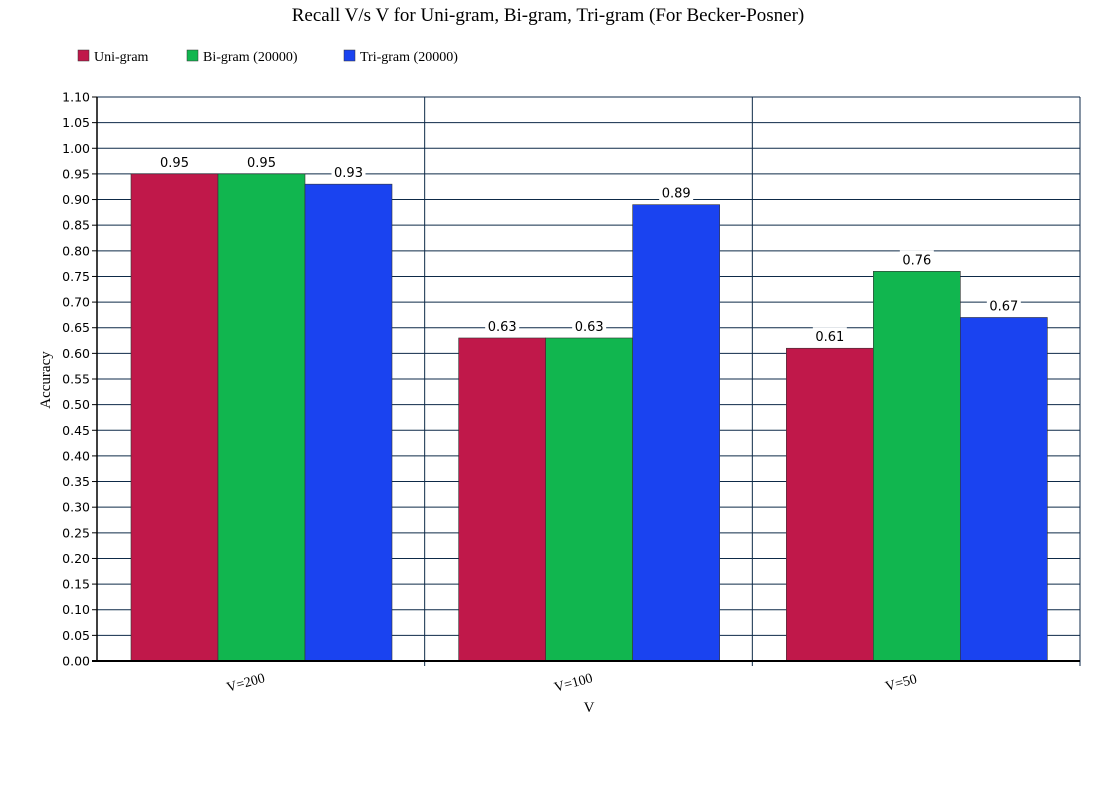  I want to click on legend: Uni-gram Bi-gram (20000) Tri-gram (20000), so click(268, 57).